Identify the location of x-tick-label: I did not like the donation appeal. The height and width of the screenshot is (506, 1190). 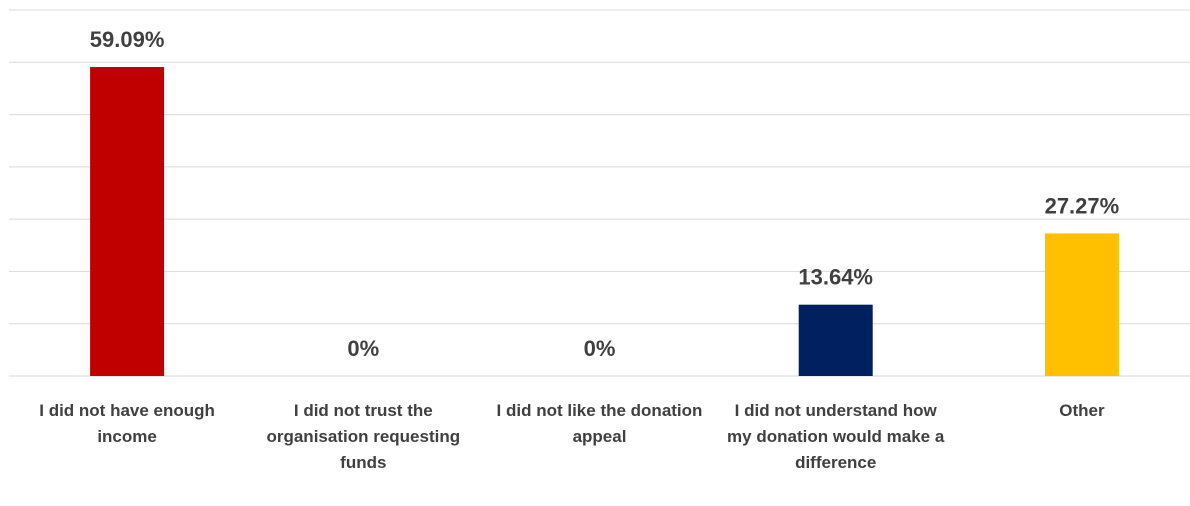
(599, 423).